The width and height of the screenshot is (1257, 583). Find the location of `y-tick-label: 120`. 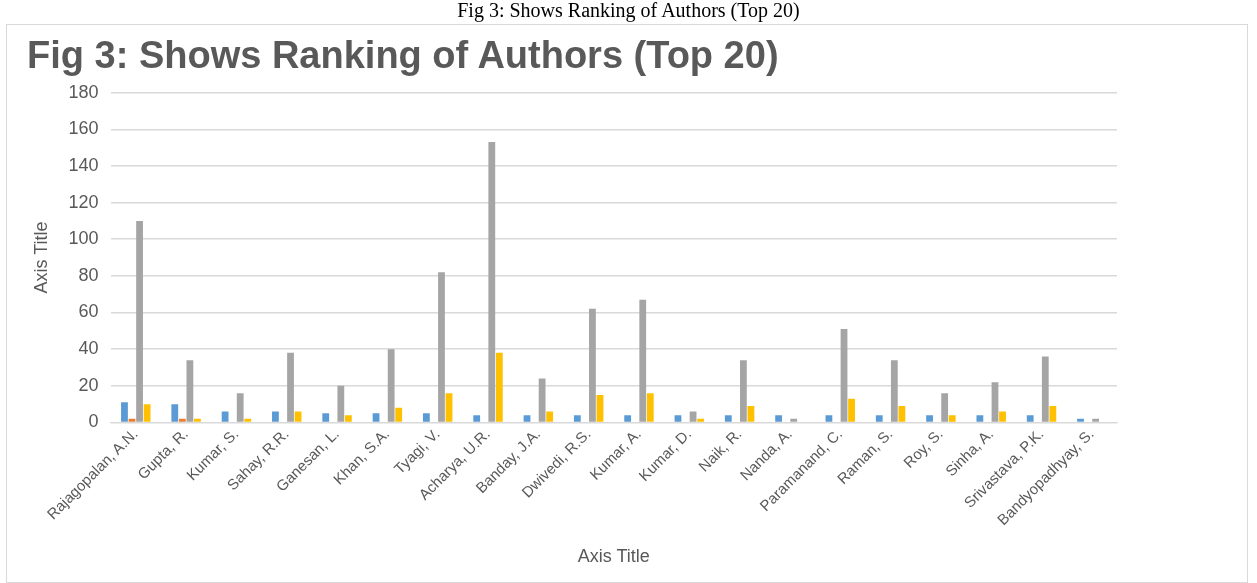

y-tick-label: 120 is located at coordinates (83, 201).